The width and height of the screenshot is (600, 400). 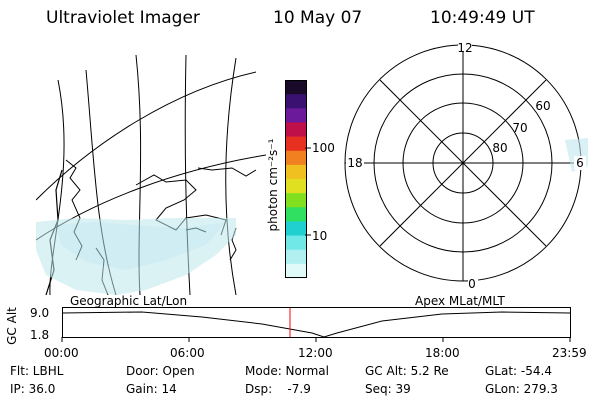 I want to click on colorbar-ticks, so click(x=308, y=191).